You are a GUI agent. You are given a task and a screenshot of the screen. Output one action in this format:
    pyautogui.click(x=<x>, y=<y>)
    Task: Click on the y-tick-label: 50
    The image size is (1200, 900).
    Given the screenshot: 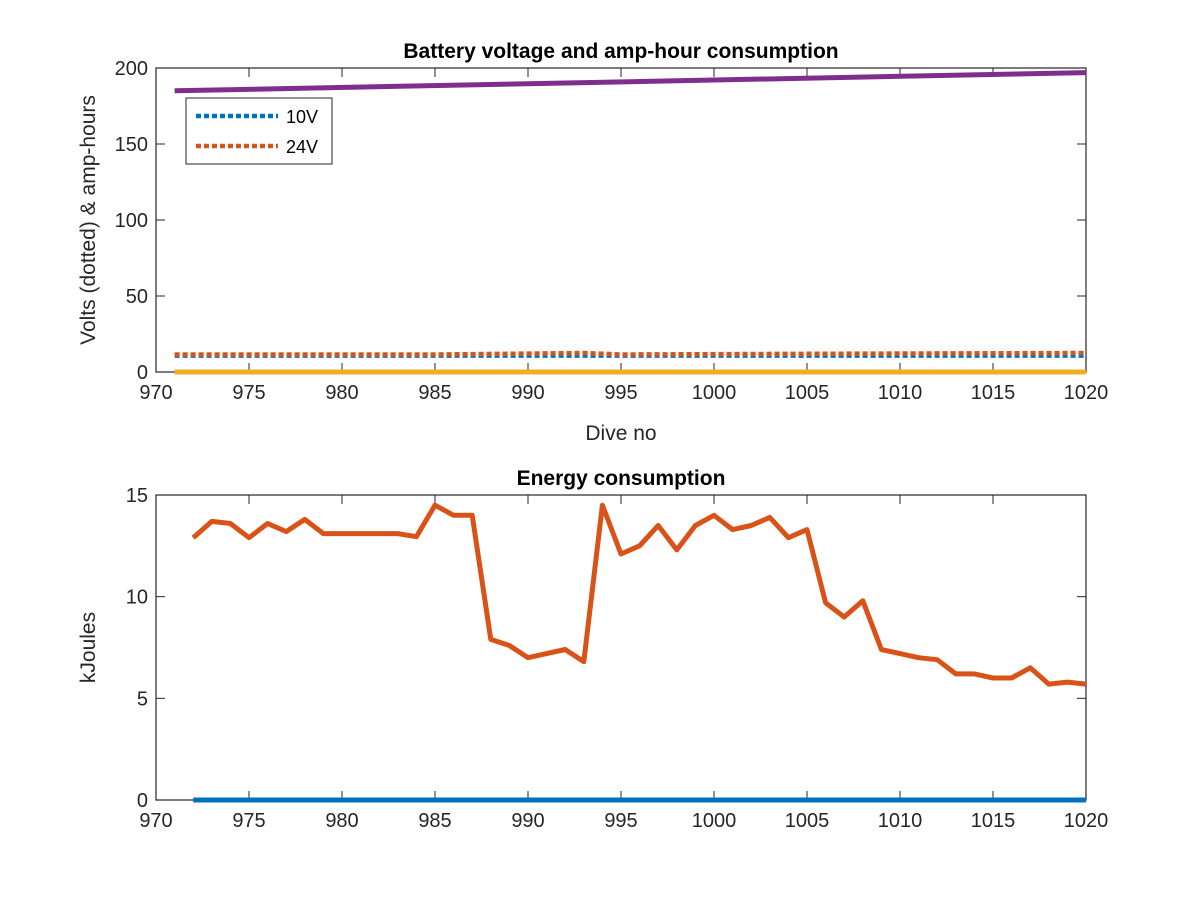 What is the action you would take?
    pyautogui.click(x=137, y=297)
    